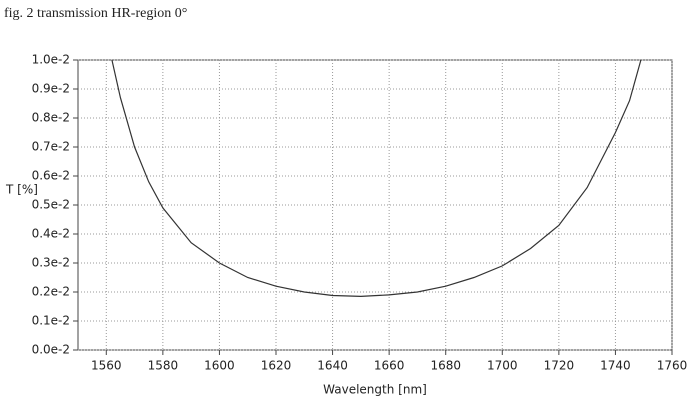 The height and width of the screenshot is (401, 695). Describe the element at coordinates (502, 366) in the screenshot. I see `x-tick-label: 1700` at that location.